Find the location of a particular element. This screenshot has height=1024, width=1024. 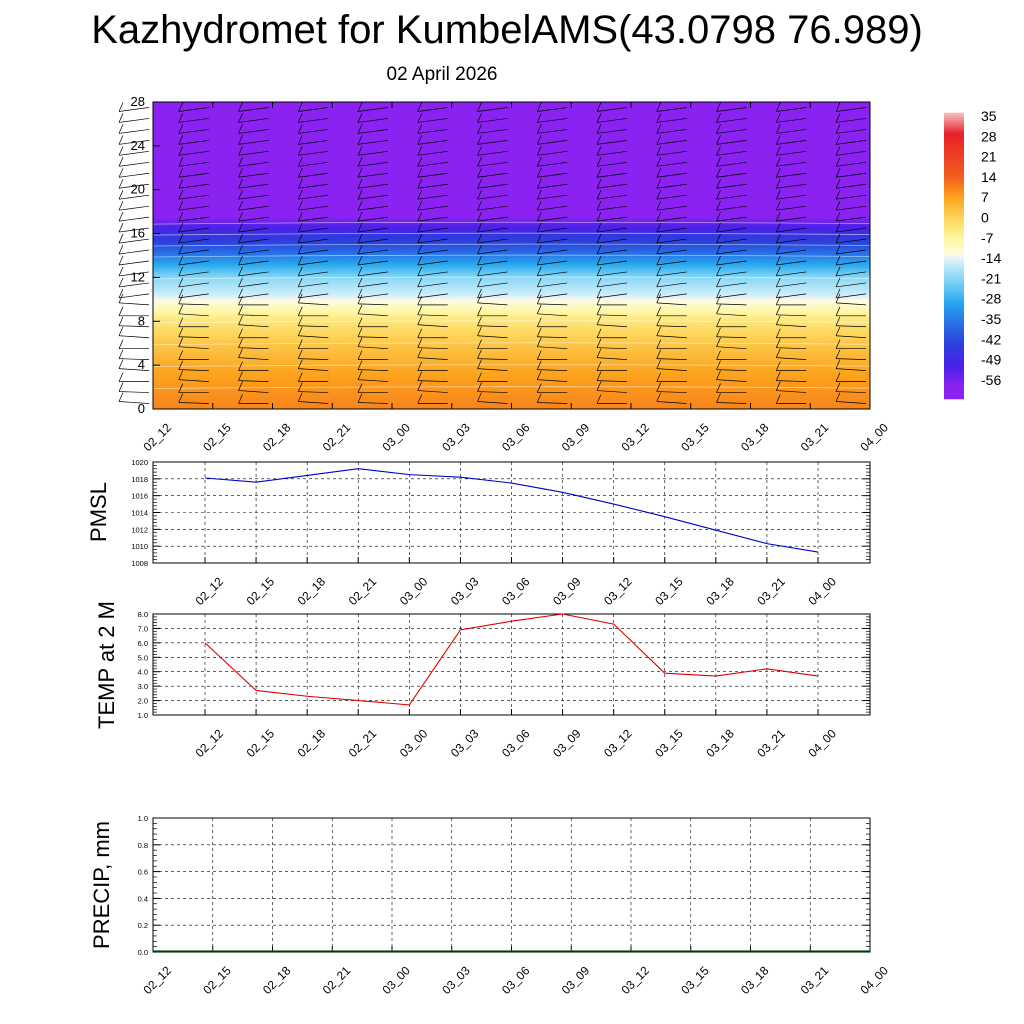

x-tick-label: 03_09 is located at coordinates (567, 743).